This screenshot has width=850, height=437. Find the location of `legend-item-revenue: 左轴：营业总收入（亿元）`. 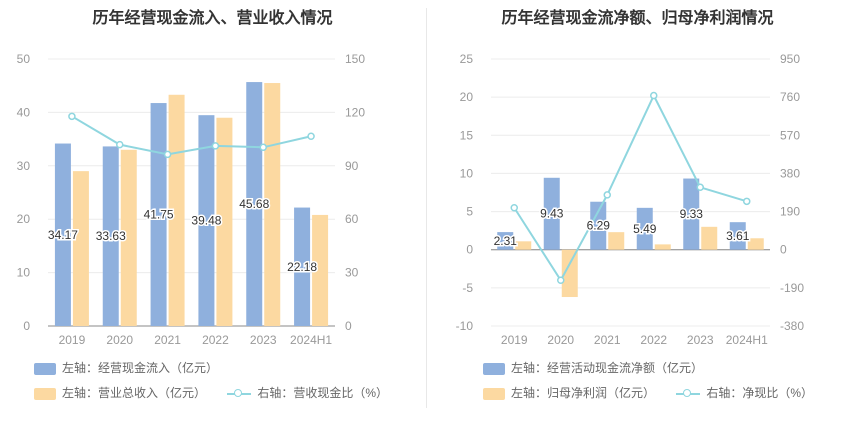

legend-item-revenue: 左轴：营业总收入（亿元） is located at coordinates (120, 392).